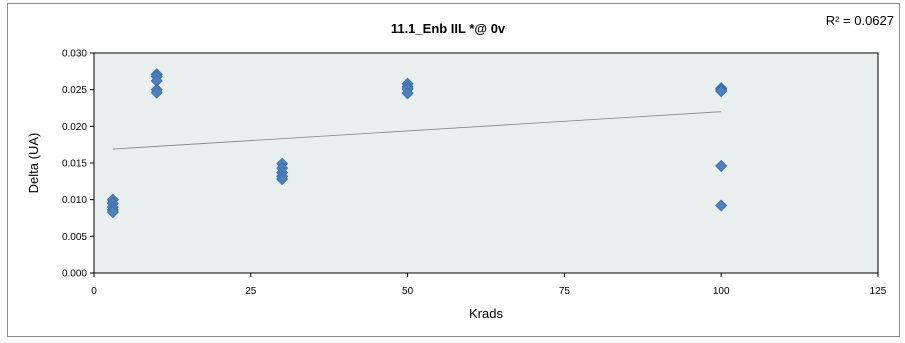 The width and height of the screenshot is (905, 343). Describe the element at coordinates (565, 291) in the screenshot. I see `x-tick-label: 75` at that location.